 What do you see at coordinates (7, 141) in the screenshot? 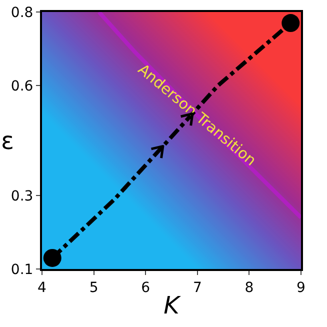
I see `y-axis-title: ε` at bounding box center [7, 141].